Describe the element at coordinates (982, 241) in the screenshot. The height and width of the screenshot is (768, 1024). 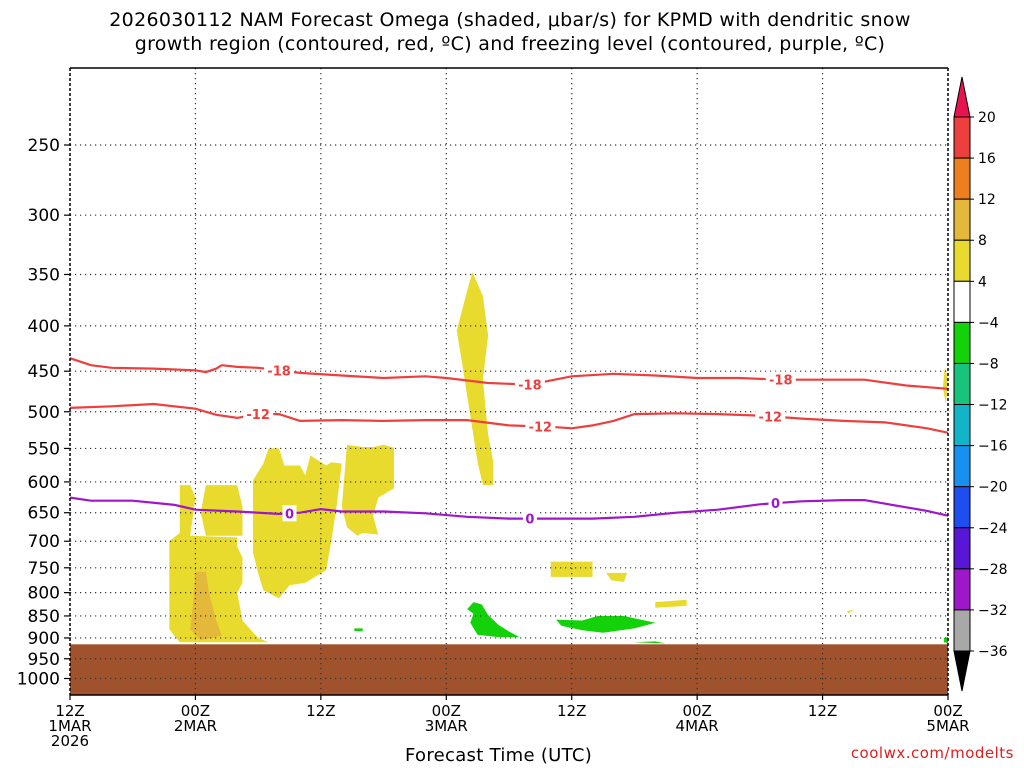
I see `colorbar-label-3: 8` at that location.